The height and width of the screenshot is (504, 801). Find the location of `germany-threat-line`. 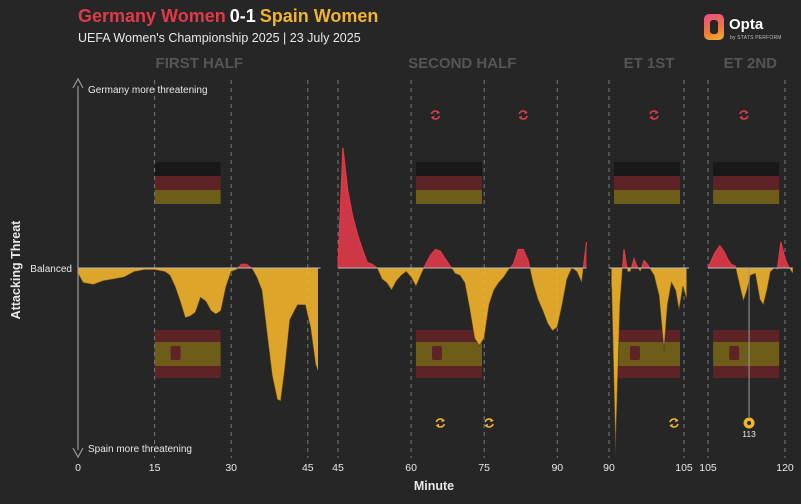

germany-threat-line is located at coordinates (748, 254).